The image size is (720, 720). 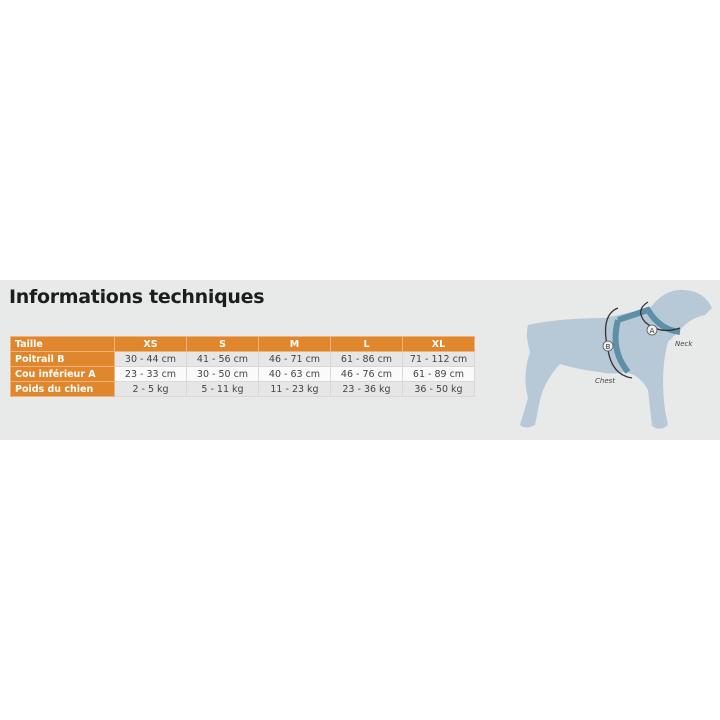 I want to click on row-label: Poids du chien, so click(x=62, y=389).